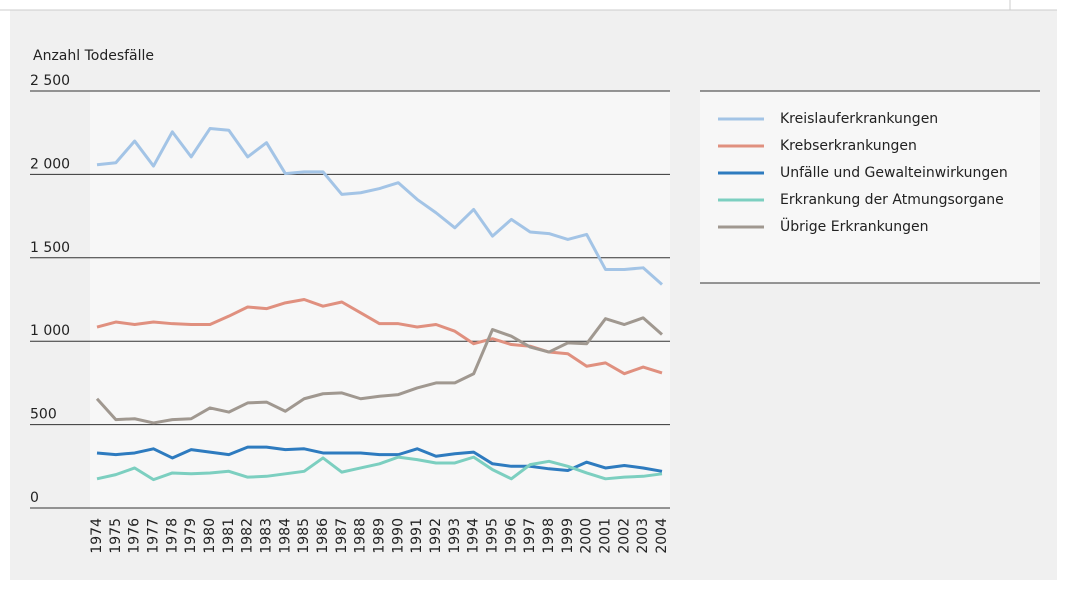 The height and width of the screenshot is (595, 1067). What do you see at coordinates (50, 331) in the screenshot?
I see `y-tick-label: 1 000` at bounding box center [50, 331].